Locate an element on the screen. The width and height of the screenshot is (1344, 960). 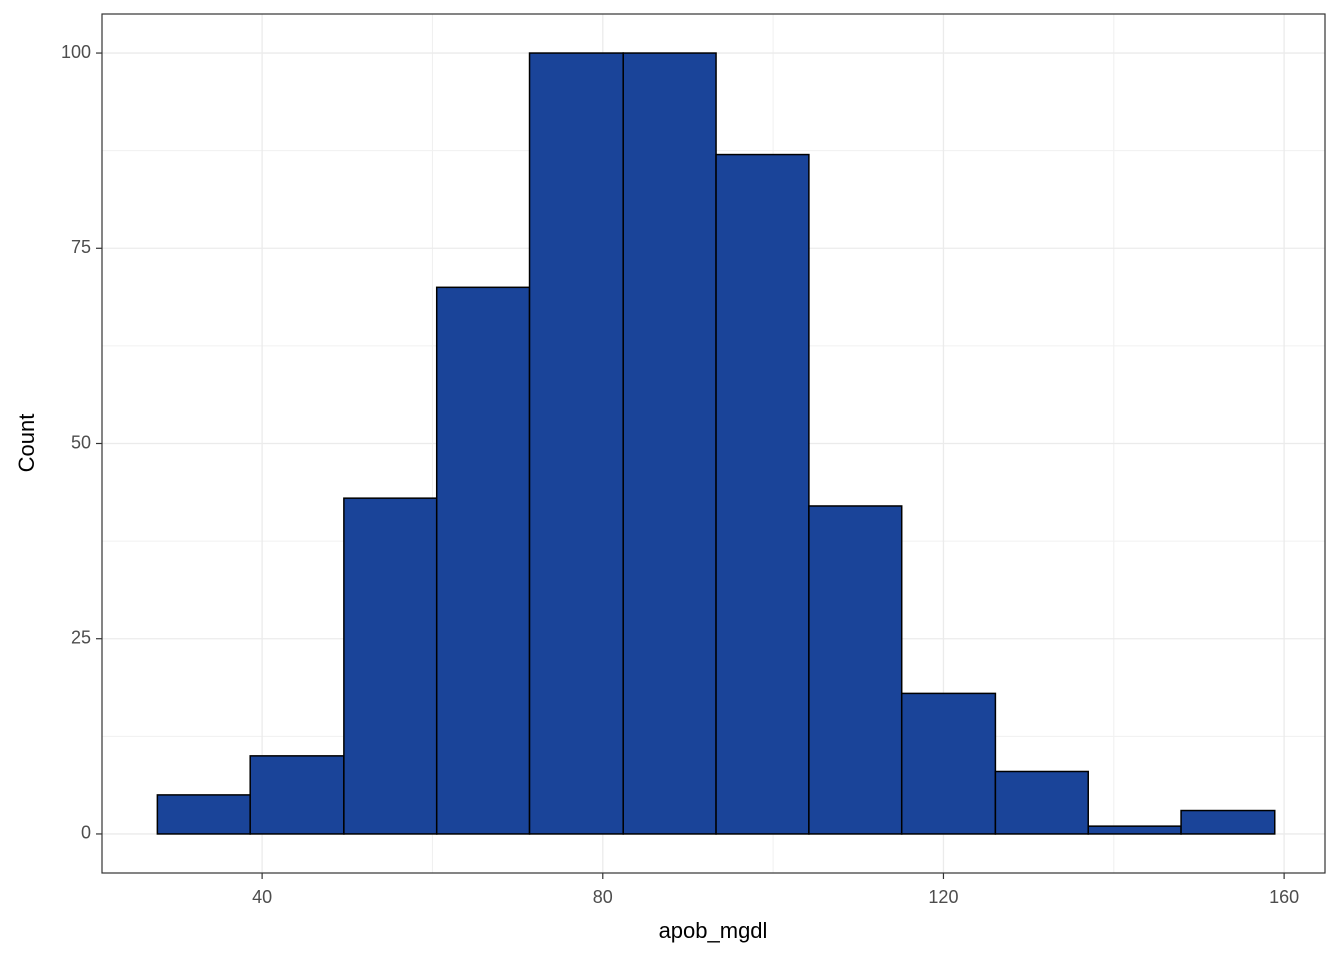
x-axis-title: apob_mgdl is located at coordinates (713, 930).